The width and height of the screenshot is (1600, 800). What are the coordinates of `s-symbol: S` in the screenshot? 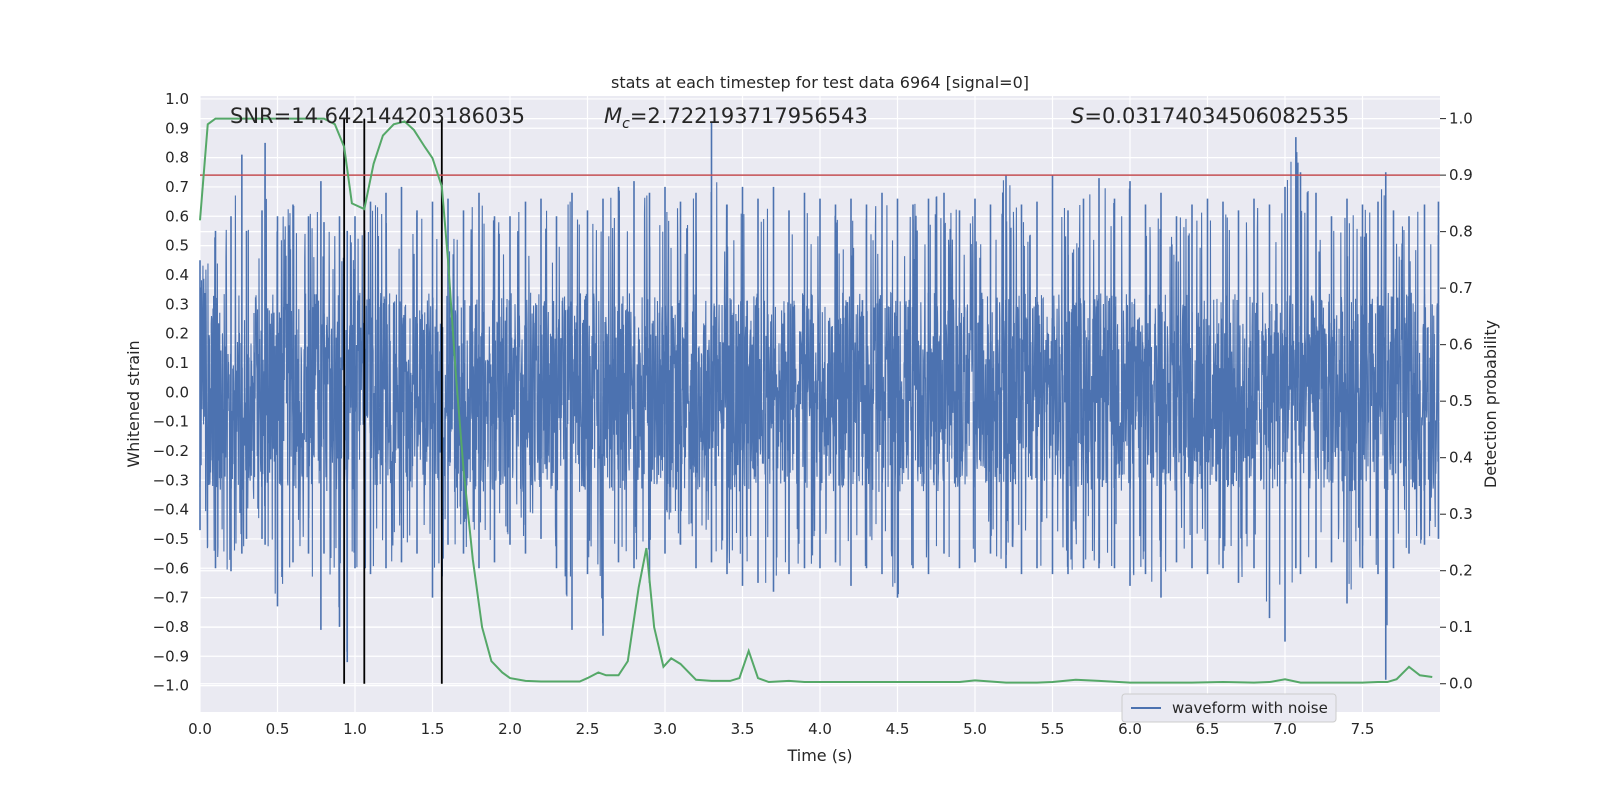 It's located at (1077, 116).